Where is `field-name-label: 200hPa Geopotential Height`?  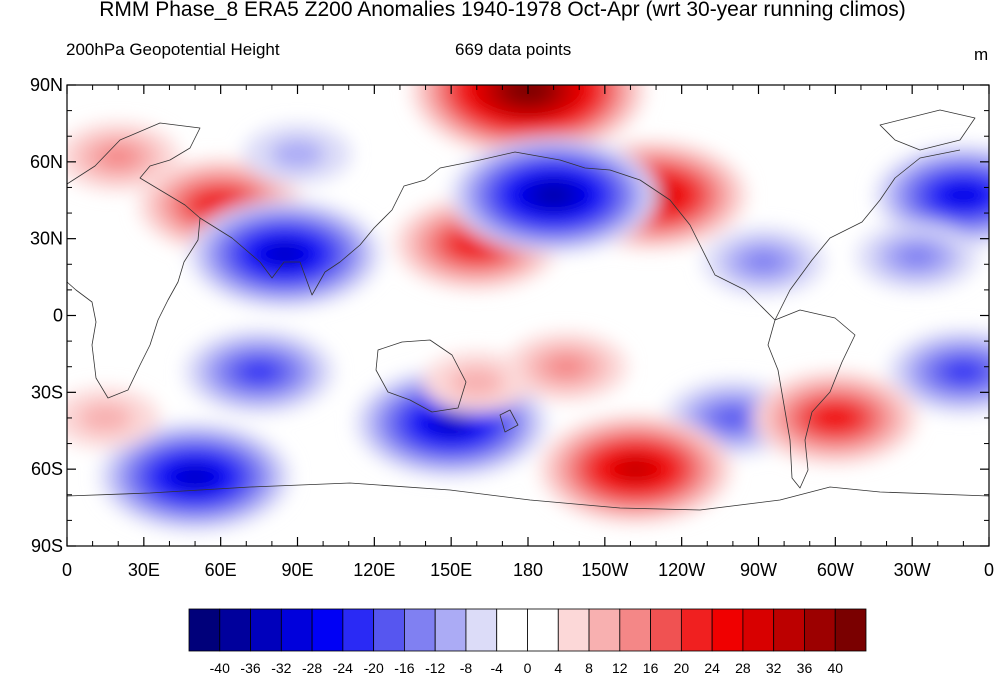 field-name-label: 200hPa Geopotential Height is located at coordinates (173, 49).